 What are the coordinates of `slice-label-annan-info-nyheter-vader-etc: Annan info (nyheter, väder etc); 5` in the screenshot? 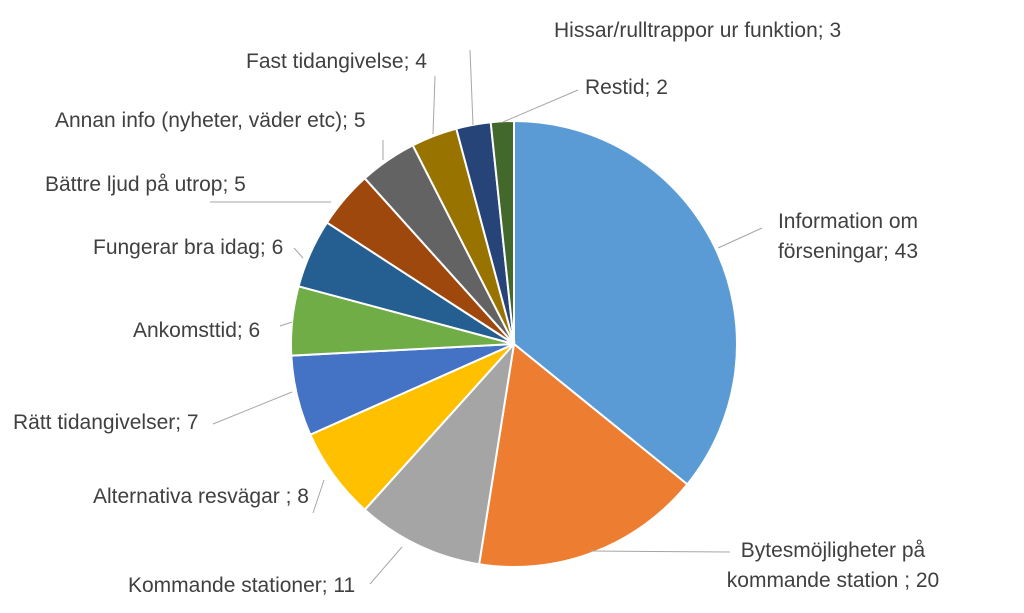 It's located at (210, 120).